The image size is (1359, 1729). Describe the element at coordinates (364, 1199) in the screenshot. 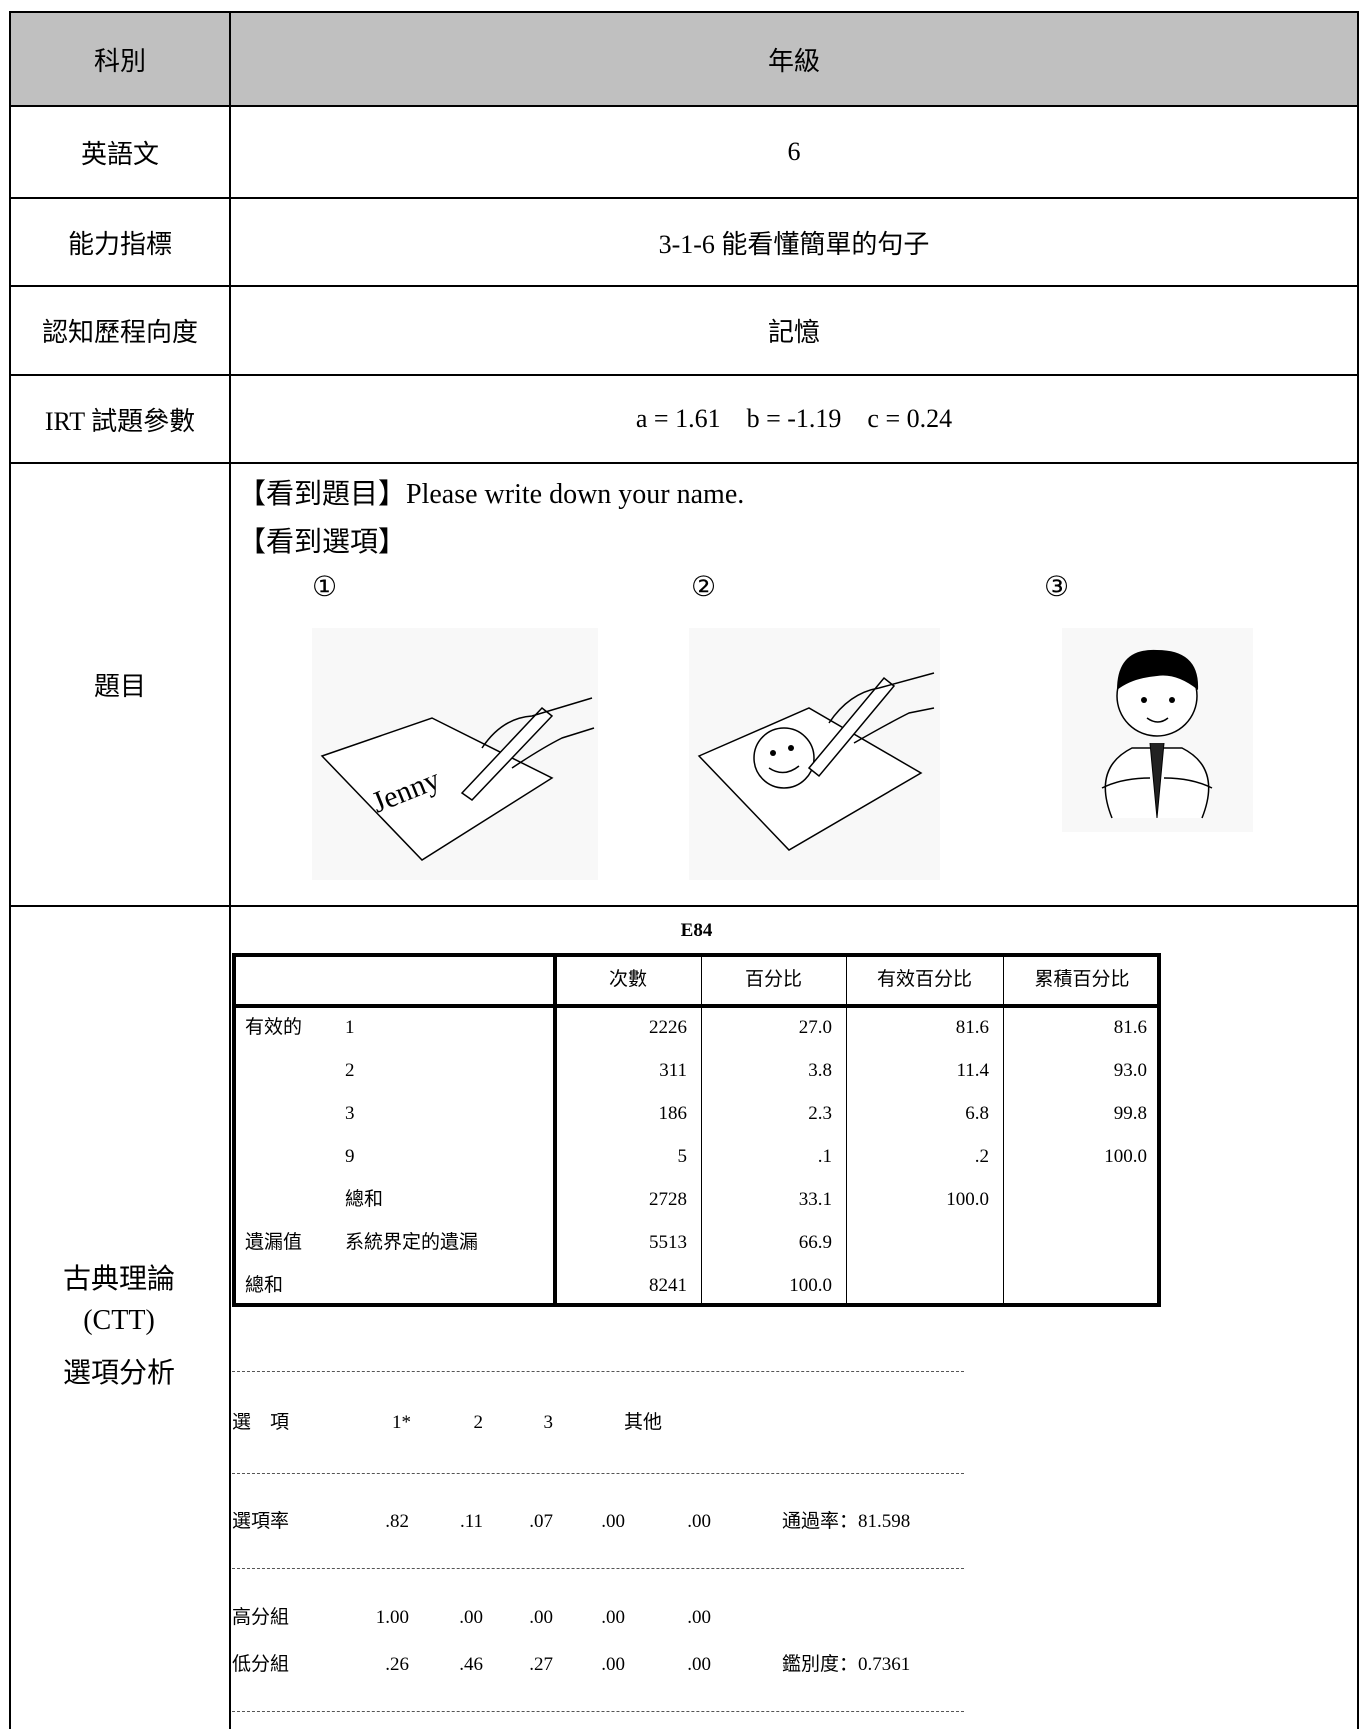

I see `freq-row-label: 總和` at that location.